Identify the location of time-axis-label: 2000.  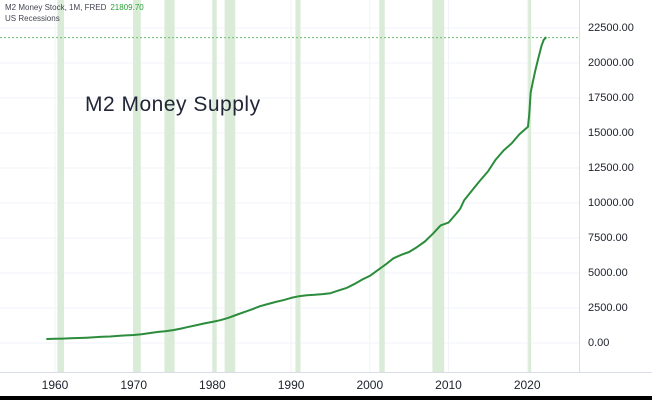
(370, 385).